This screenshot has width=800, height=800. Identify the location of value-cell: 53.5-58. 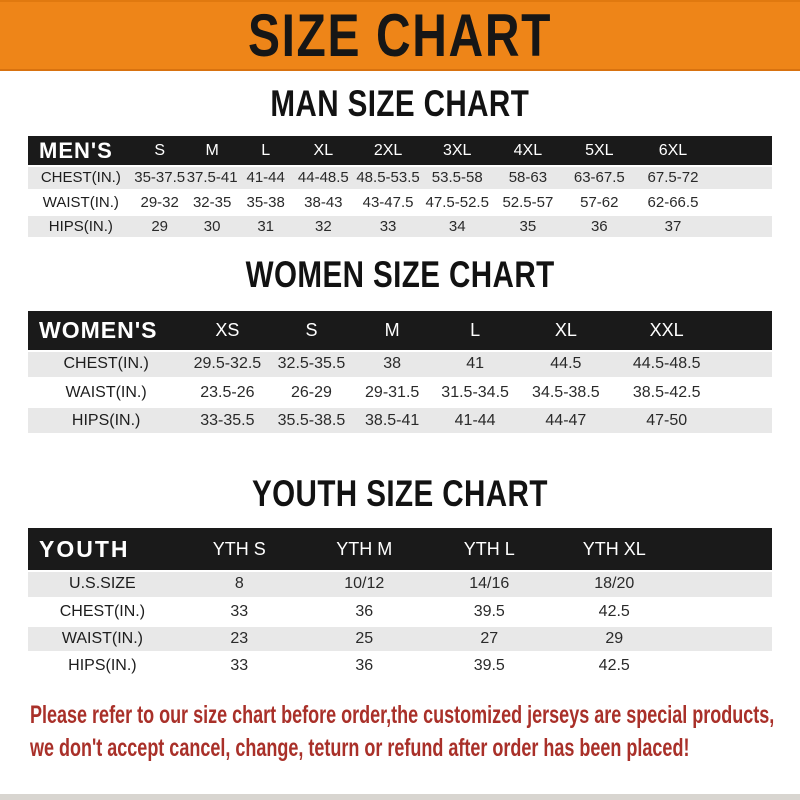
(457, 179).